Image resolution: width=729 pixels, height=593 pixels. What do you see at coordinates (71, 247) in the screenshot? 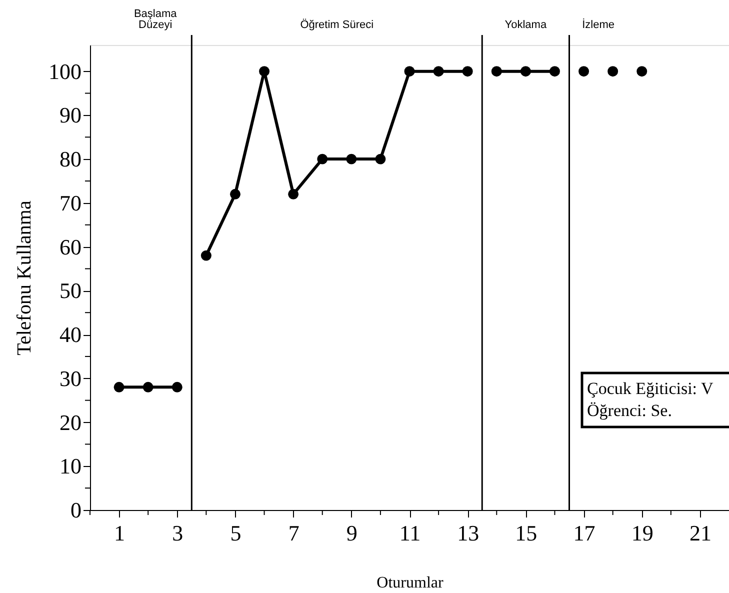
I see `y-tick-label: 60` at bounding box center [71, 247].